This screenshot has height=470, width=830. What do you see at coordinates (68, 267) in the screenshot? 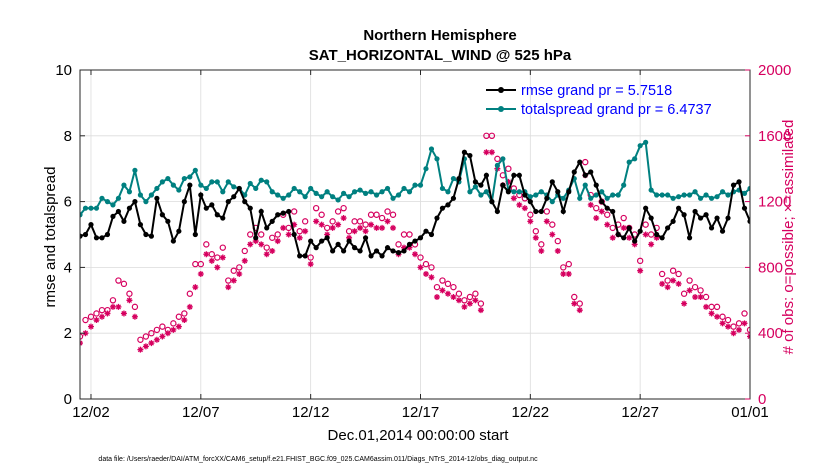
I see `left-y-tick-label: 4` at bounding box center [68, 267].